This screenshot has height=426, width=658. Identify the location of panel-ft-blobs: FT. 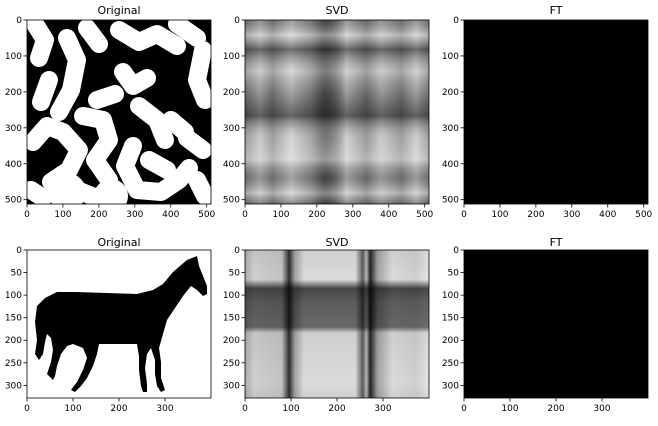
(556, 104).